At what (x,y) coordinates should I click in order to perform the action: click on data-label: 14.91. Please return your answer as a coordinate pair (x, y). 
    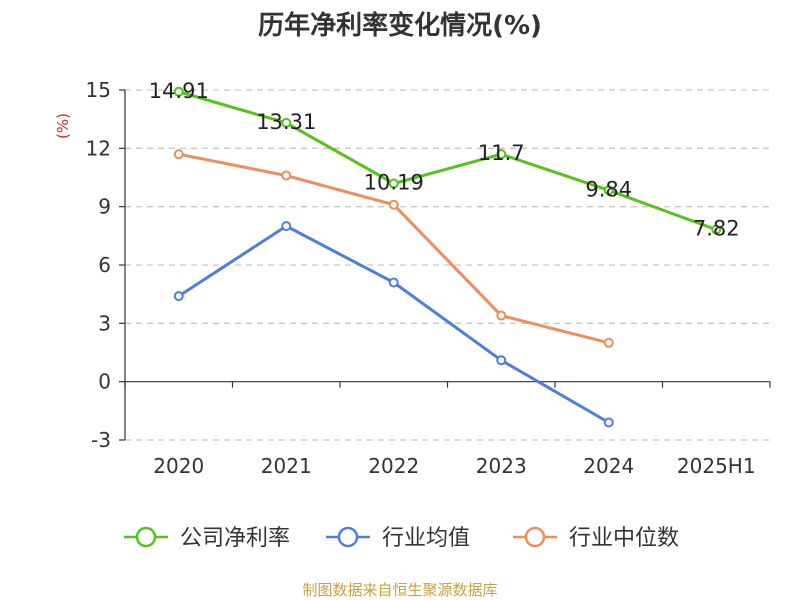
    Looking at the image, I should click on (179, 91).